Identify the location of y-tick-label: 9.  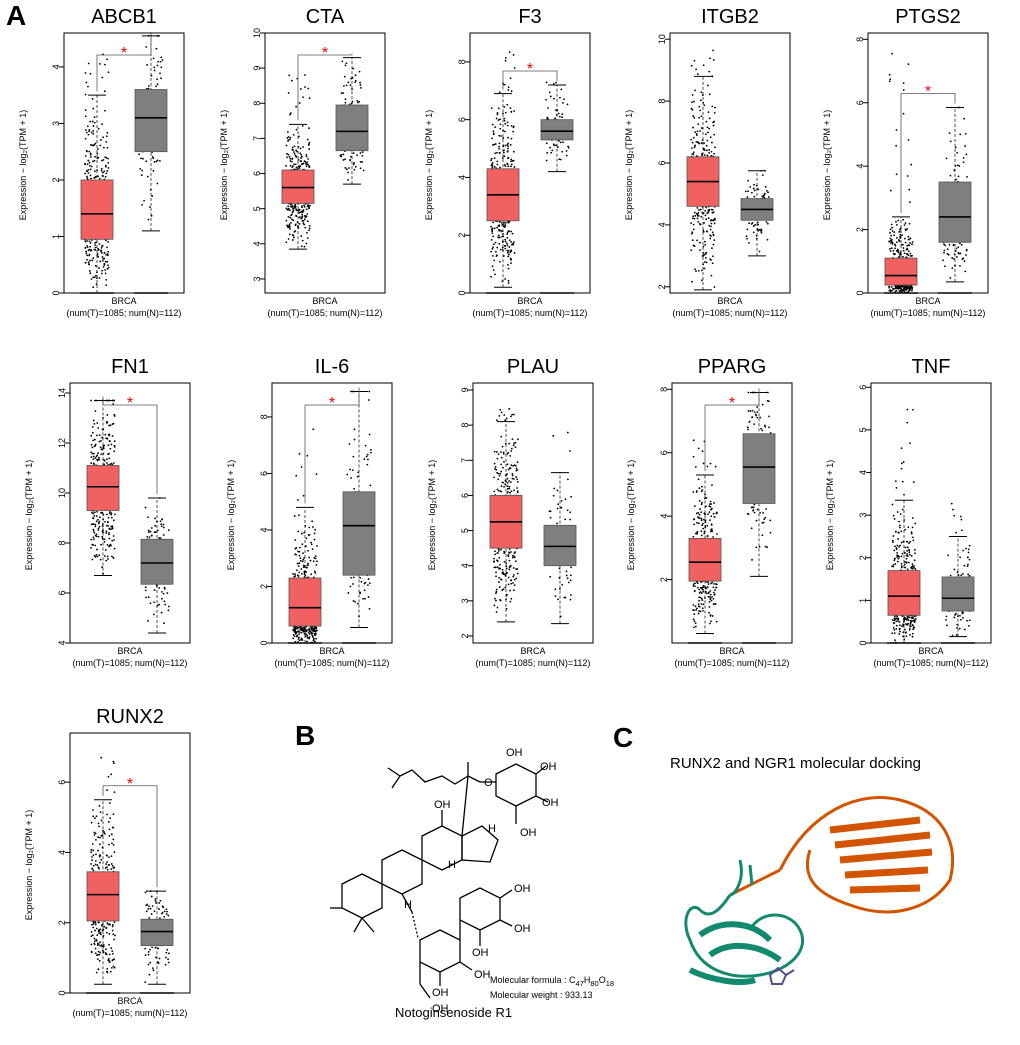
(465, 390).